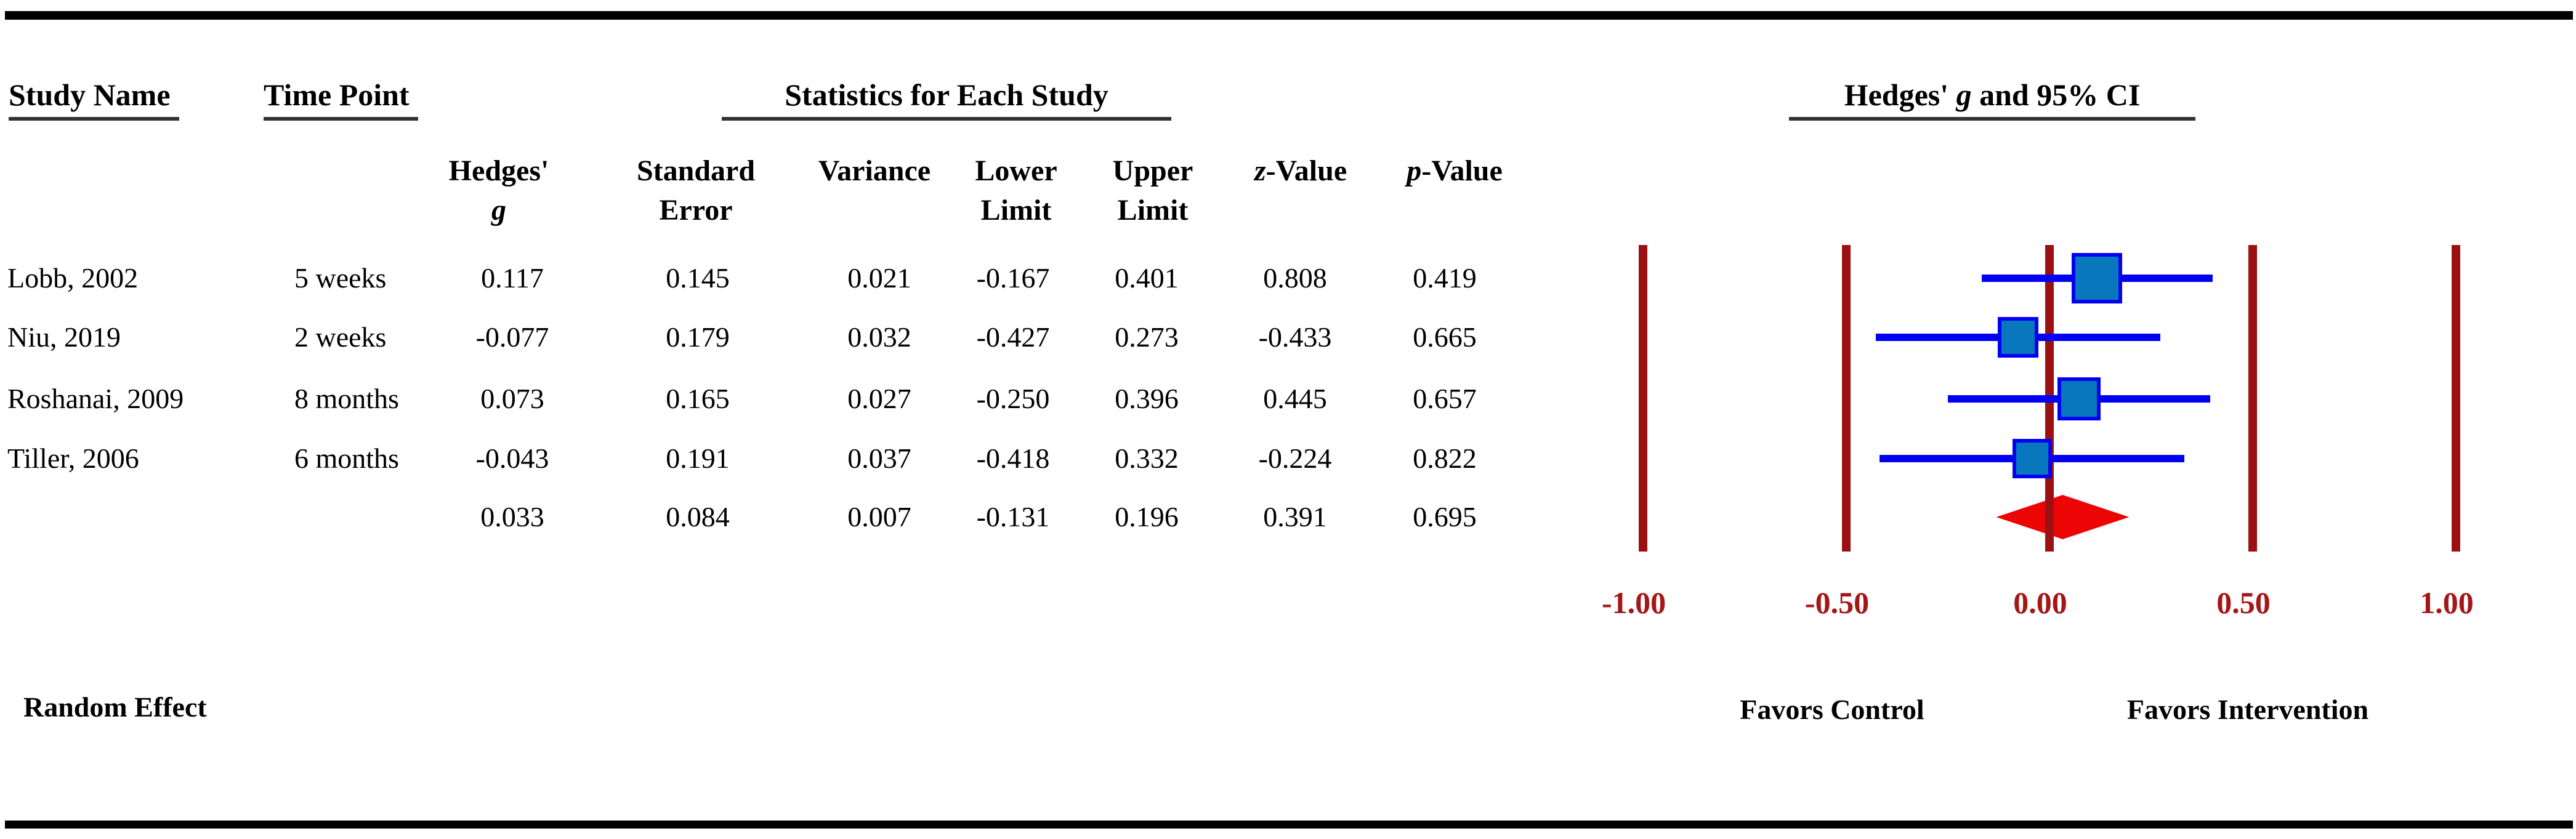 The width and height of the screenshot is (2576, 839). What do you see at coordinates (946, 99) in the screenshot?
I see `header-statistics: Statistics for Each Study` at bounding box center [946, 99].